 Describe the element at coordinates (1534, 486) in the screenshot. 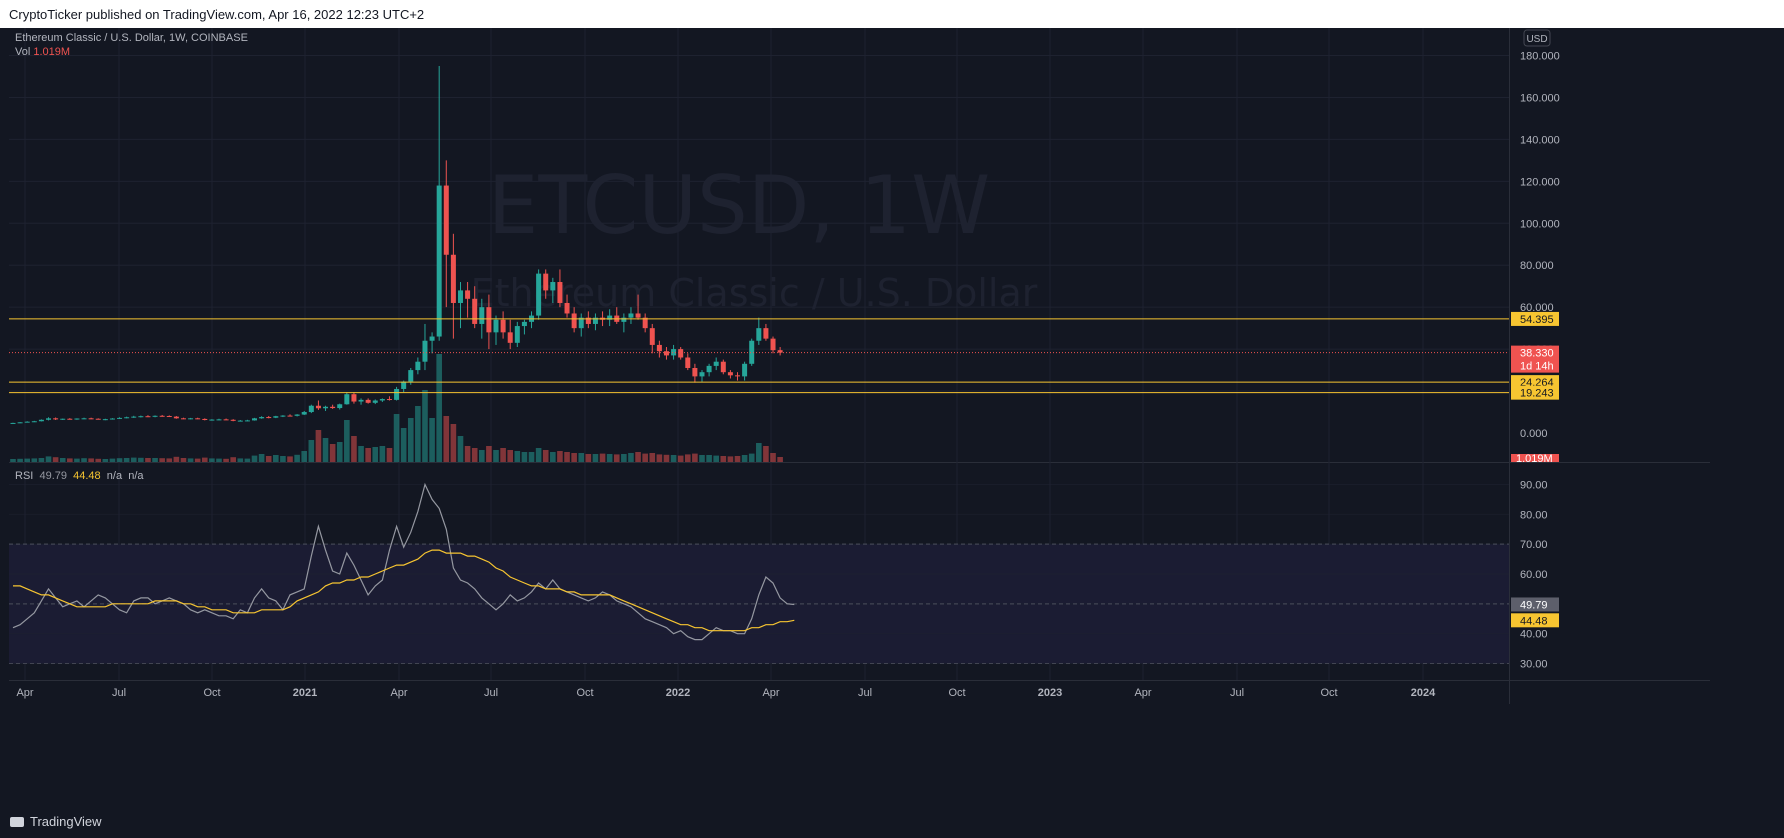

I see `rsi-tick-label: 90.00` at that location.